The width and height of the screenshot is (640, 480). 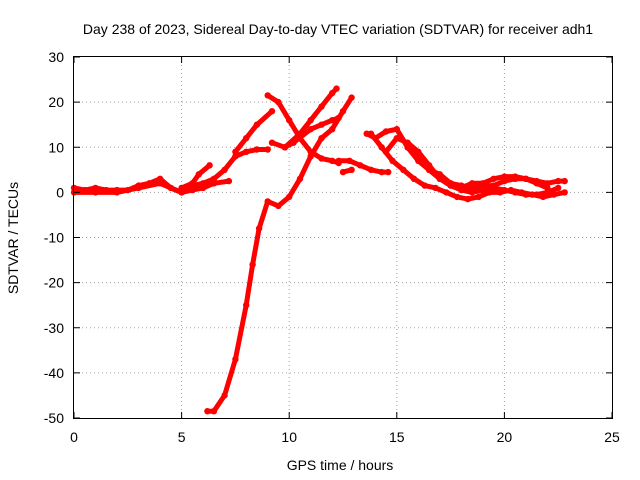 What do you see at coordinates (612, 437) in the screenshot?
I see `x-tick-label: 25` at bounding box center [612, 437].